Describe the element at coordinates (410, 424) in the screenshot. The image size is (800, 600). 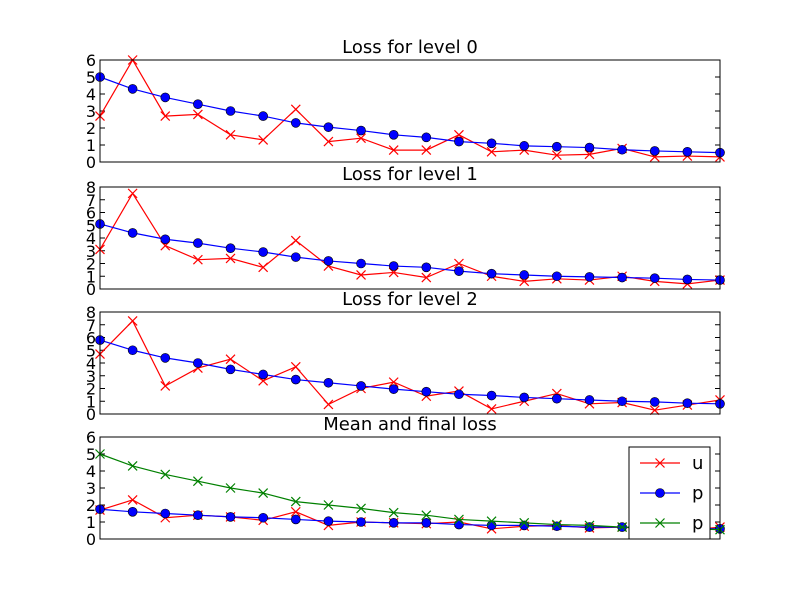
I see `subplot-title: Mean and final loss` at that location.